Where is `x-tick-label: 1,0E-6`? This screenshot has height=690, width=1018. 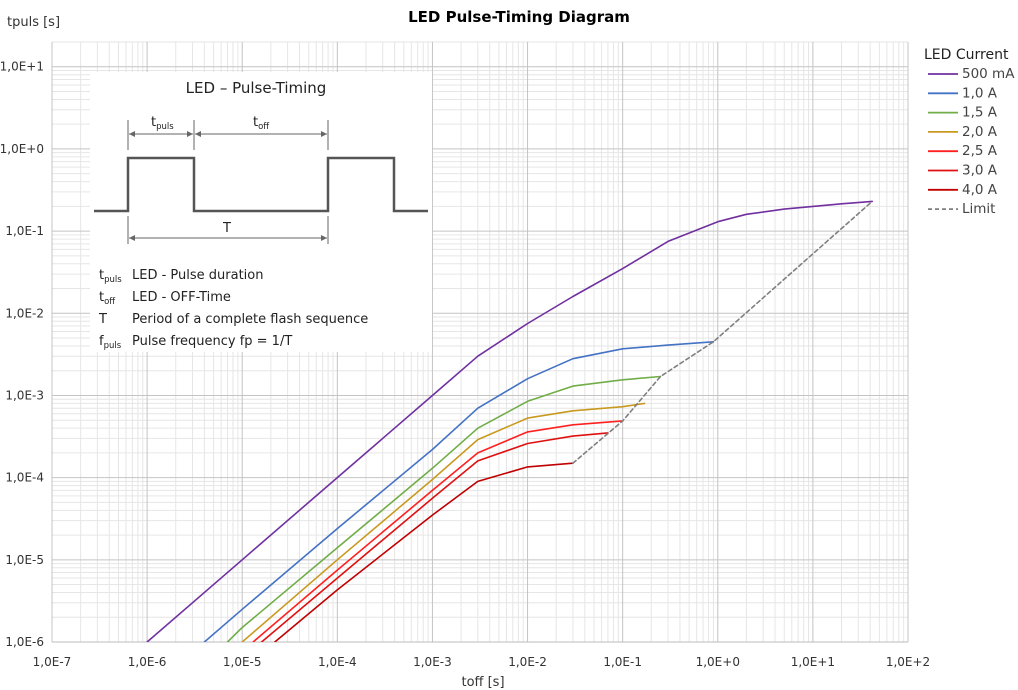
x-tick-label: 1,0E-6 is located at coordinates (147, 662).